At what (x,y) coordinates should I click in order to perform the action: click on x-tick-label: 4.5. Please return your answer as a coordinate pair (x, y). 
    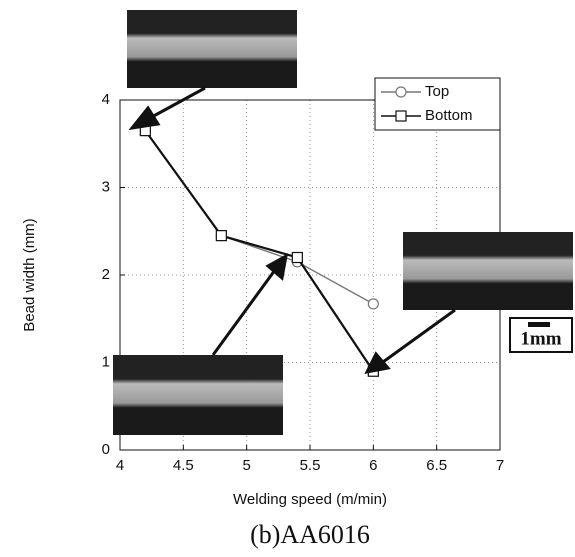
    Looking at the image, I should click on (183, 465).